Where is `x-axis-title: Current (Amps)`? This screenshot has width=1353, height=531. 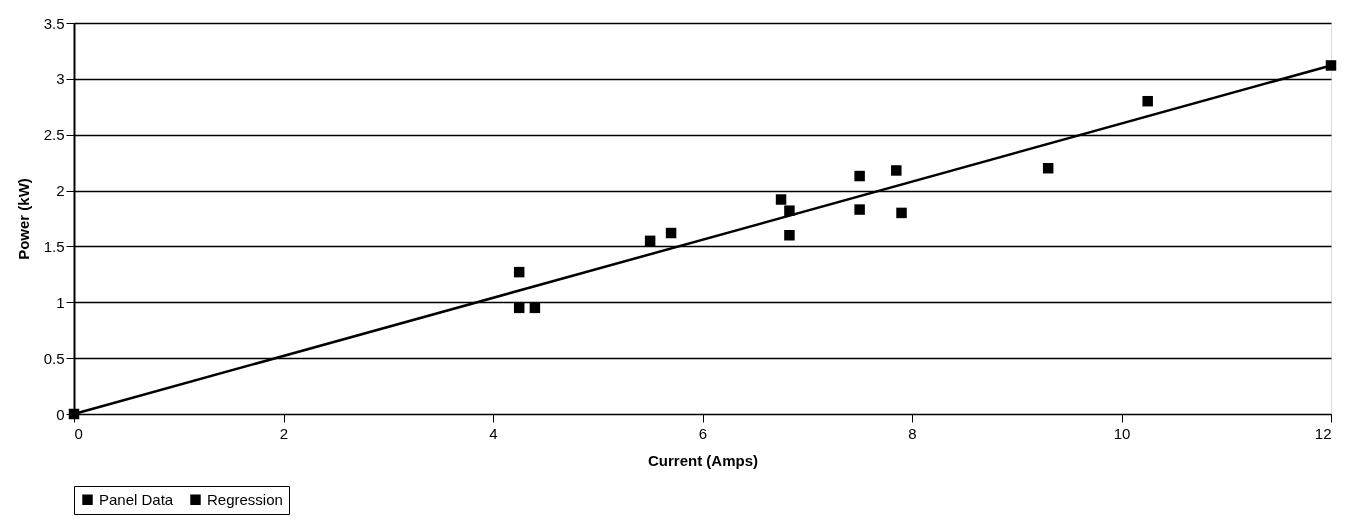
x-axis-title: Current (Amps) is located at coordinates (703, 460).